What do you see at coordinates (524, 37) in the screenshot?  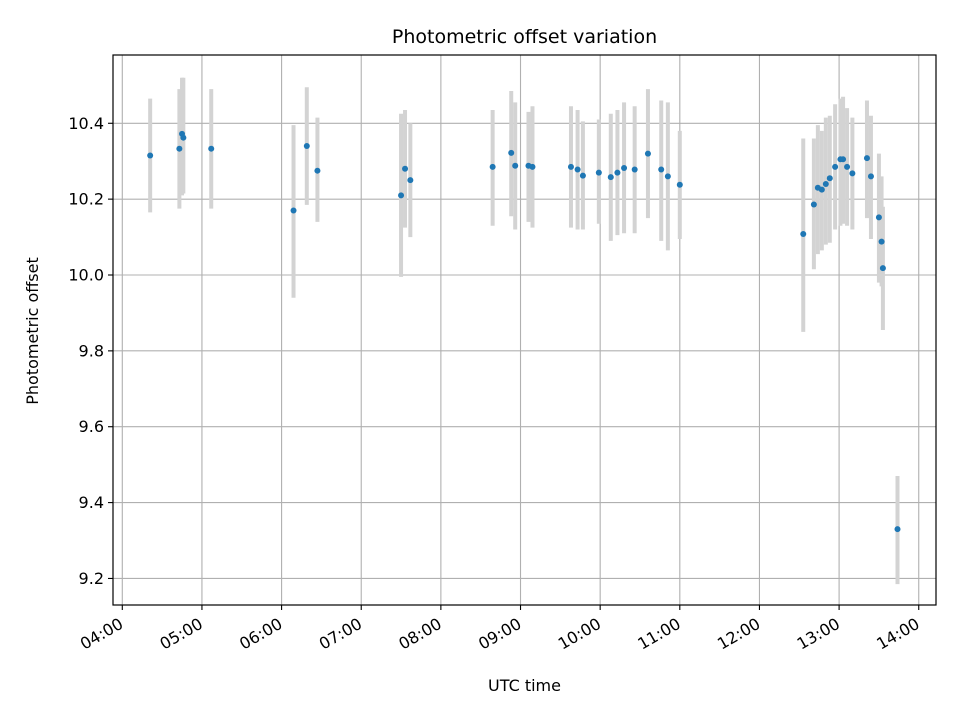 I see `chart-title: Photometric offset variation` at bounding box center [524, 37].